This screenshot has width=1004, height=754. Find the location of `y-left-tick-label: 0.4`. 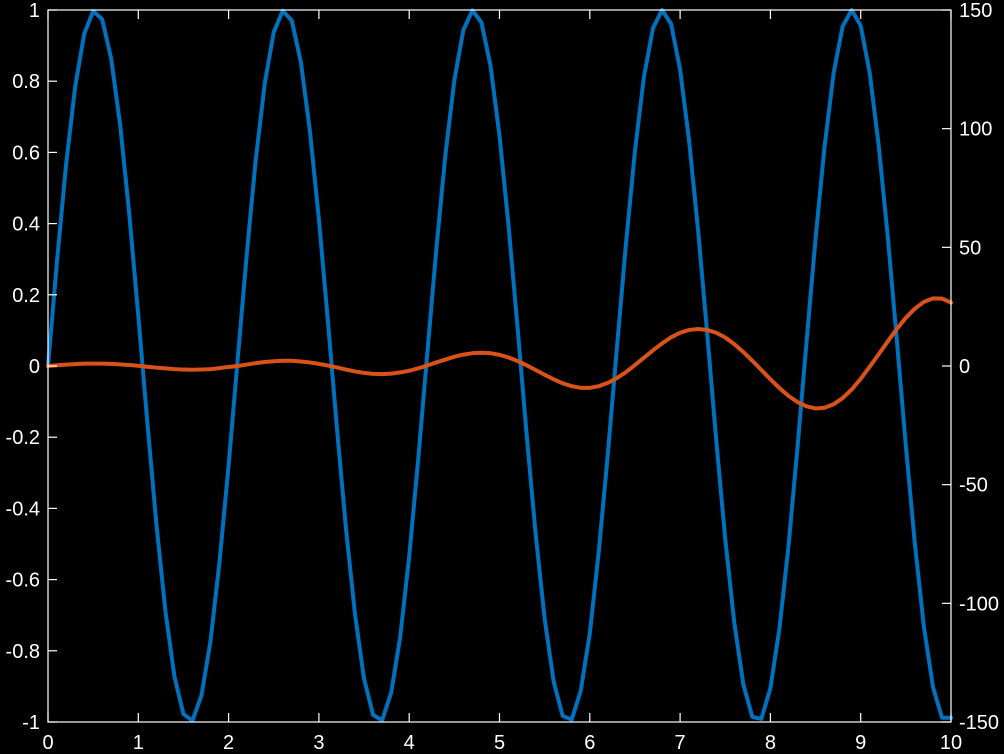

y-left-tick-label: 0.4 is located at coordinates (26, 225).